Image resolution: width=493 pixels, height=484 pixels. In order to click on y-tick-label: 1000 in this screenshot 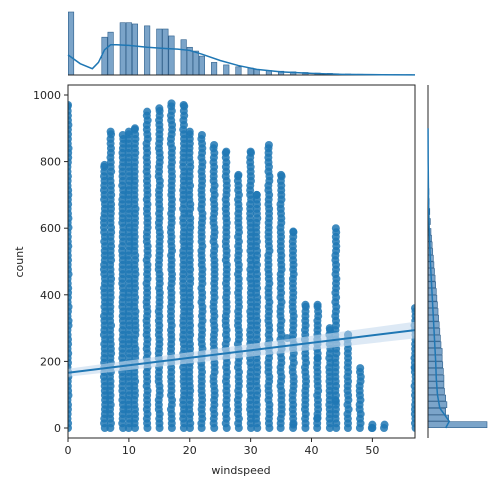, I will do `click(47, 95)`.